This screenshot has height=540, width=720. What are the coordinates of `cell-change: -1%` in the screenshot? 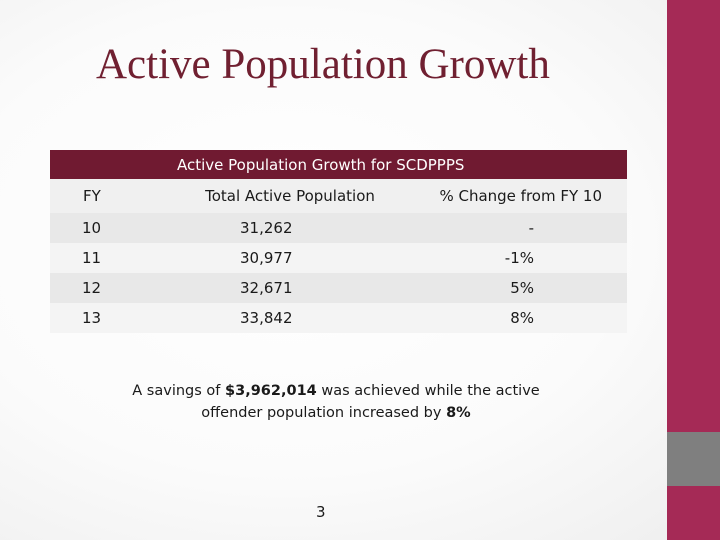 It's located at (518, 258).